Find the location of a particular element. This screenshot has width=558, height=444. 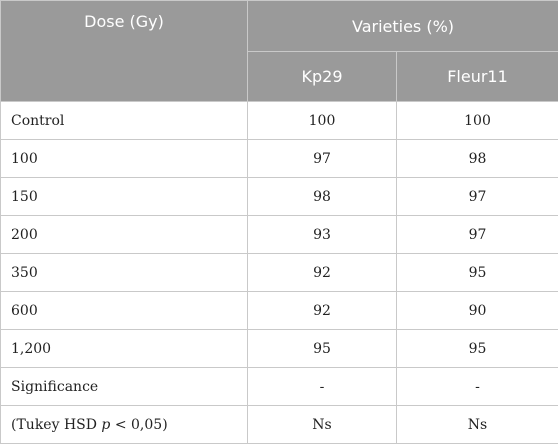

table-row: 600 92 90 is located at coordinates (279, 310).